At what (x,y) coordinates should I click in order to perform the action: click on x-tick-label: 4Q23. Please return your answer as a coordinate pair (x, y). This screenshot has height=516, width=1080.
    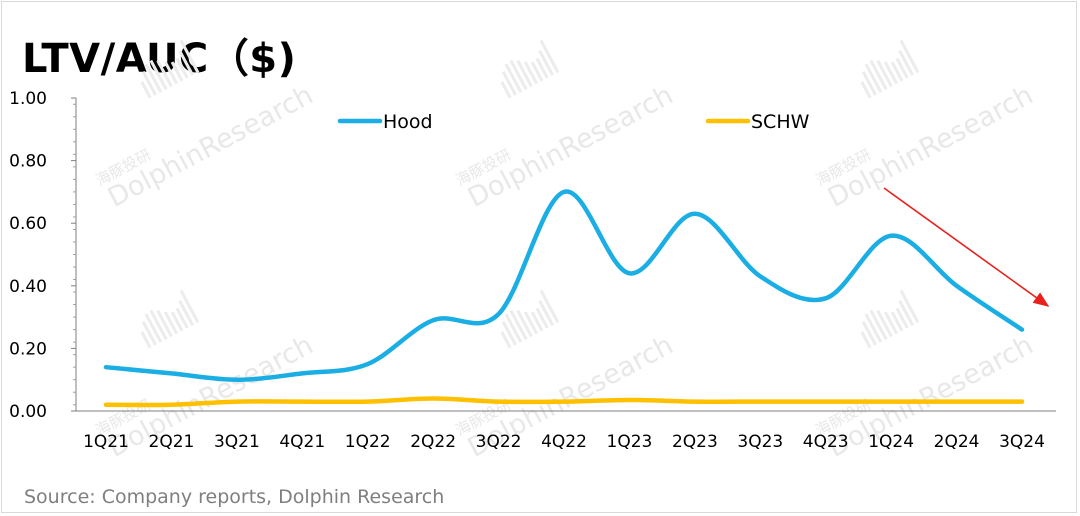
    Looking at the image, I should click on (826, 442).